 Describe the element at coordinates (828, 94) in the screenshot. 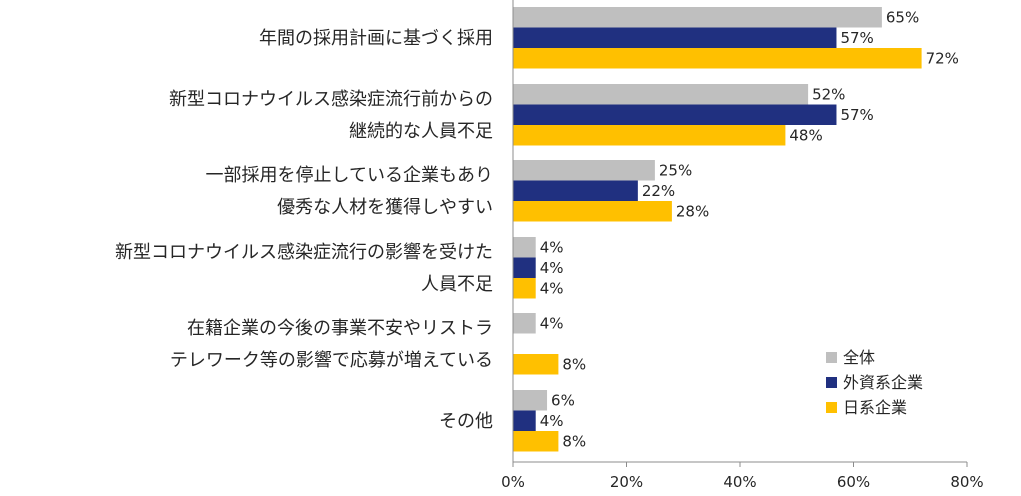

I see `data-label: 52%` at that location.